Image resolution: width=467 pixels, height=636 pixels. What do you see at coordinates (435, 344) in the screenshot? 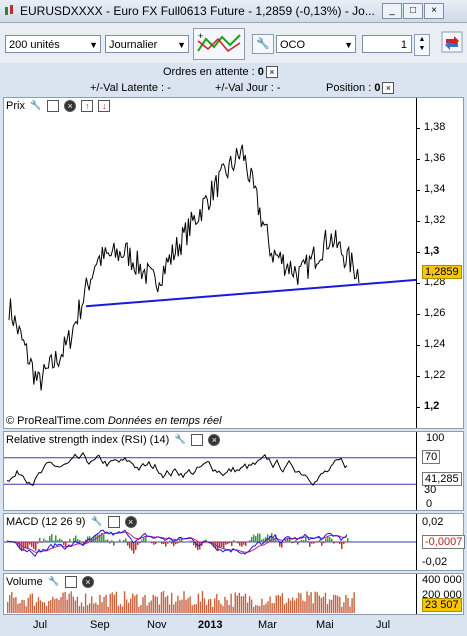
I see `price-tick-label: 1,24` at bounding box center [435, 344].